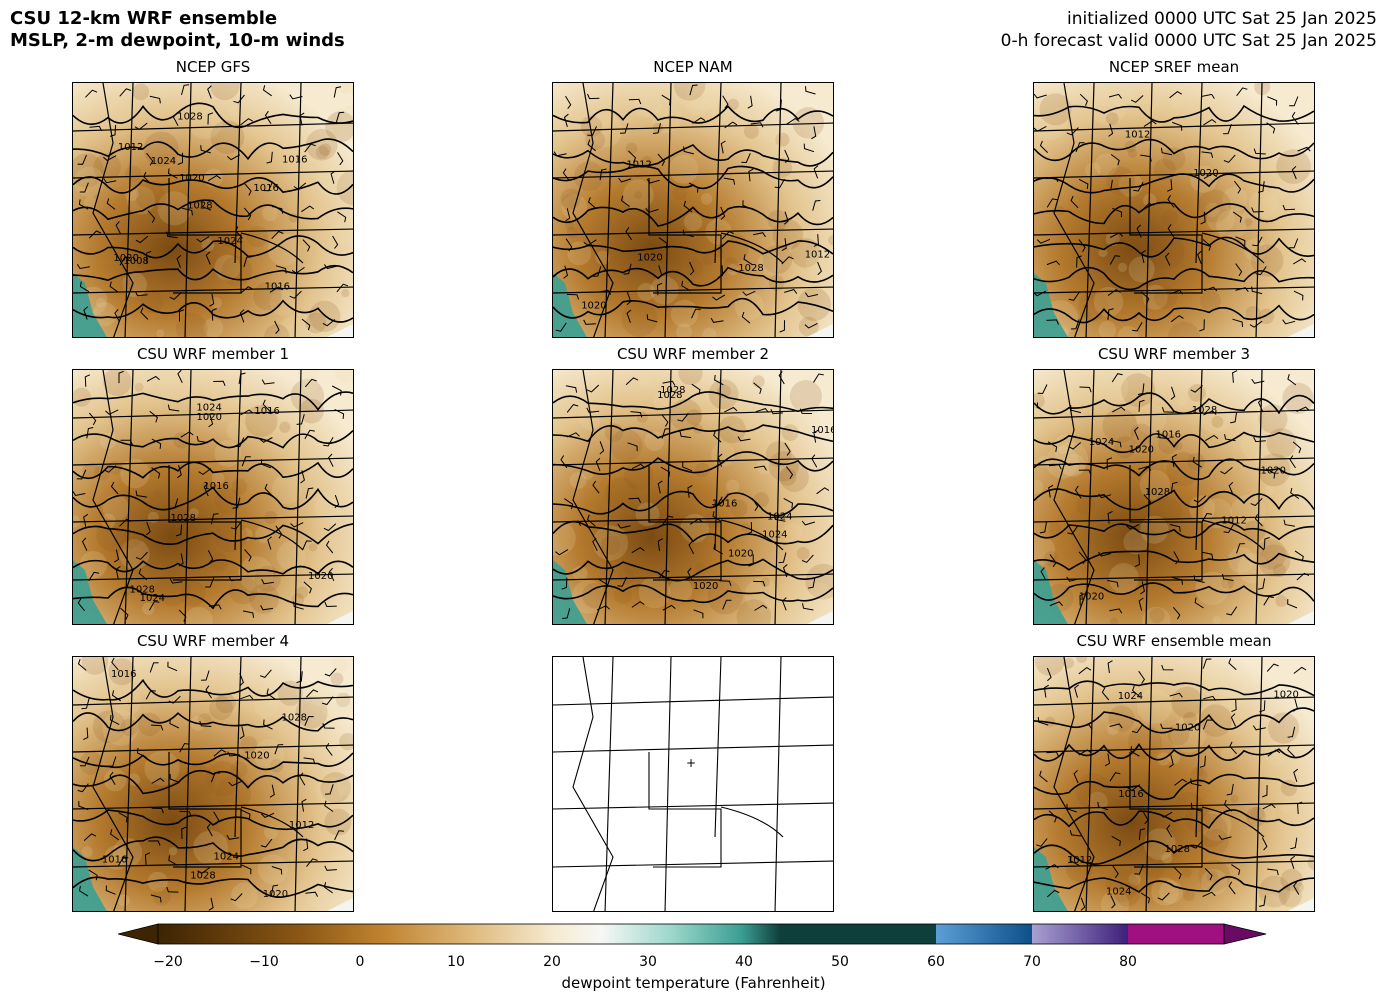  What do you see at coordinates (1137, 134) in the screenshot?
I see `isobar-label: 1012` at bounding box center [1137, 134].